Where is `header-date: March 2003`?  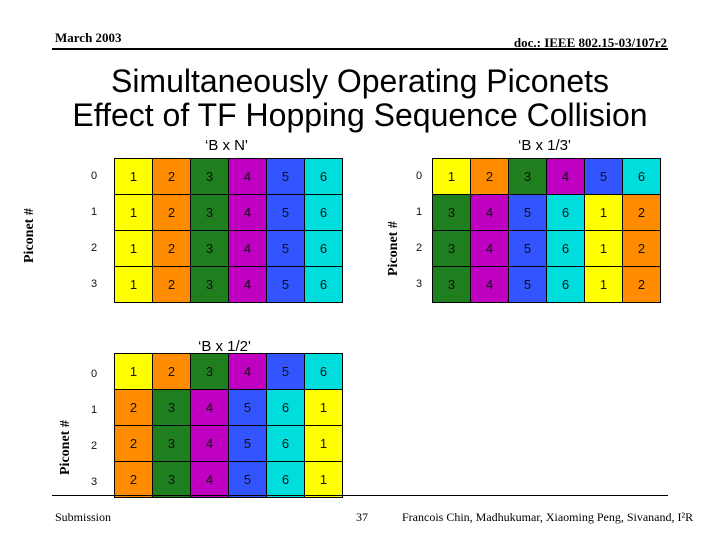
header-date: March 2003 is located at coordinates (88, 37).